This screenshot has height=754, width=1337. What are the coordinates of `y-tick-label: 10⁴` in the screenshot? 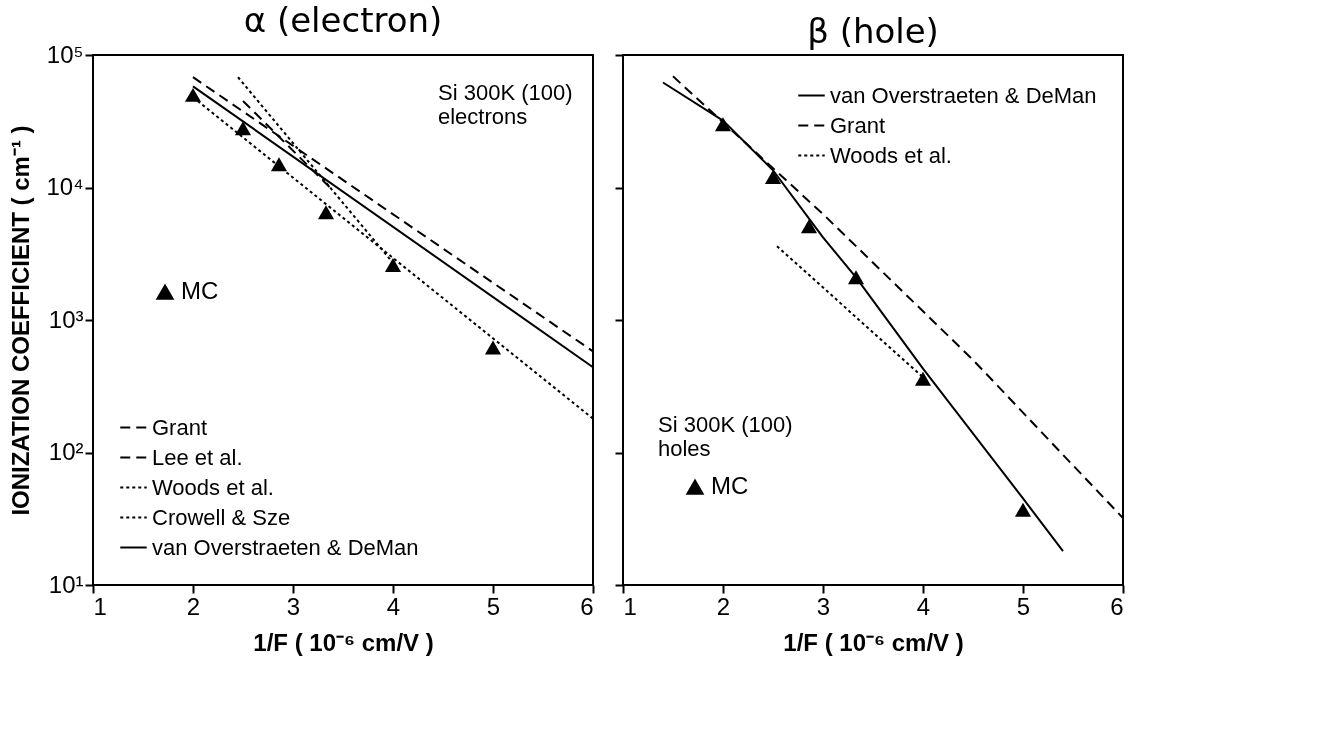 It's located at (65, 186).